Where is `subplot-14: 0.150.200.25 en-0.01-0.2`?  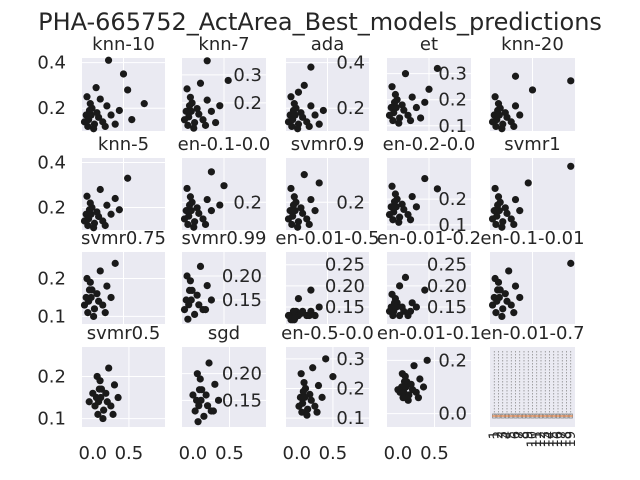 subplot-14: 0.150.200.25 en-0.01-0.2 is located at coordinates (429, 276).